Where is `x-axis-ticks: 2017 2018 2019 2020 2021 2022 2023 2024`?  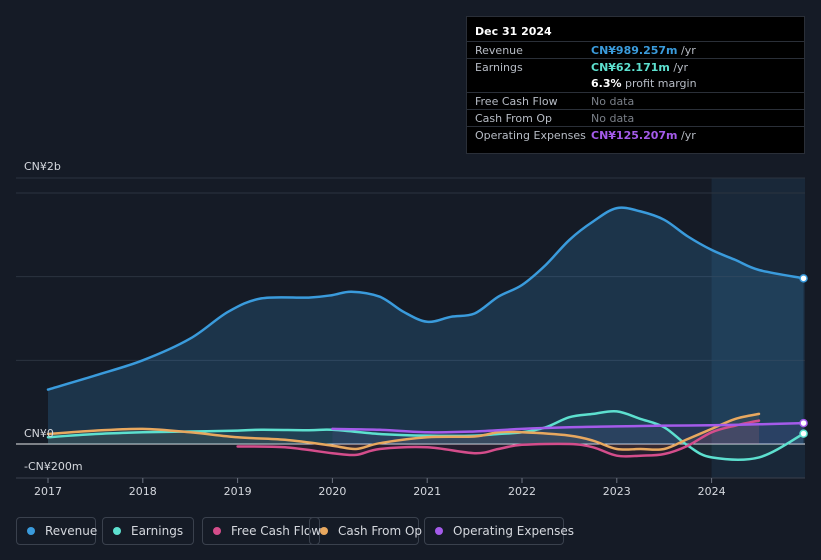
x-axis-ticks: 2017 2018 2019 2020 2021 2022 2023 2024 is located at coordinates (380, 488).